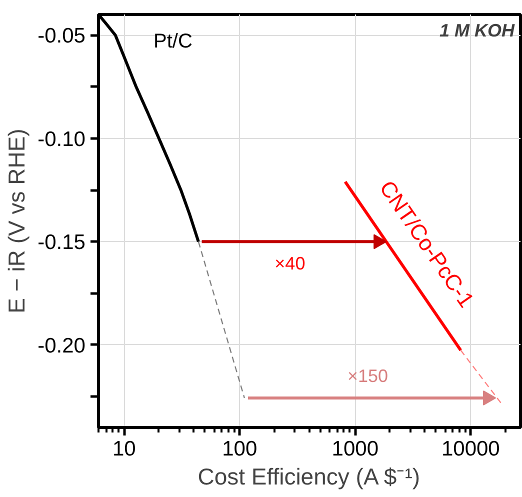 Image resolution: width=522 pixels, height=497 pixels. Describe the element at coordinates (62, 139) in the screenshot. I see `y-tick-label: -0.10` at that location.